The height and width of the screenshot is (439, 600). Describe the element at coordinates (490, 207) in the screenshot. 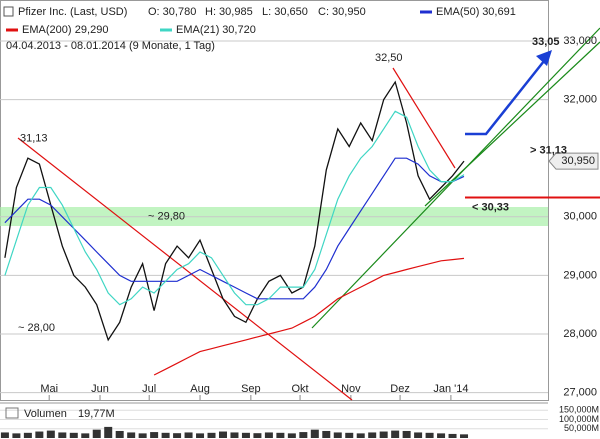

I see `level-label: < 30,33` at that location.